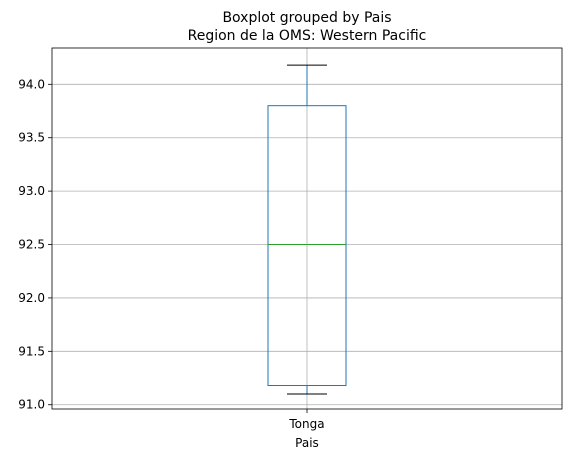  What do you see at coordinates (307, 246) in the screenshot?
I see `box-body` at bounding box center [307, 246].